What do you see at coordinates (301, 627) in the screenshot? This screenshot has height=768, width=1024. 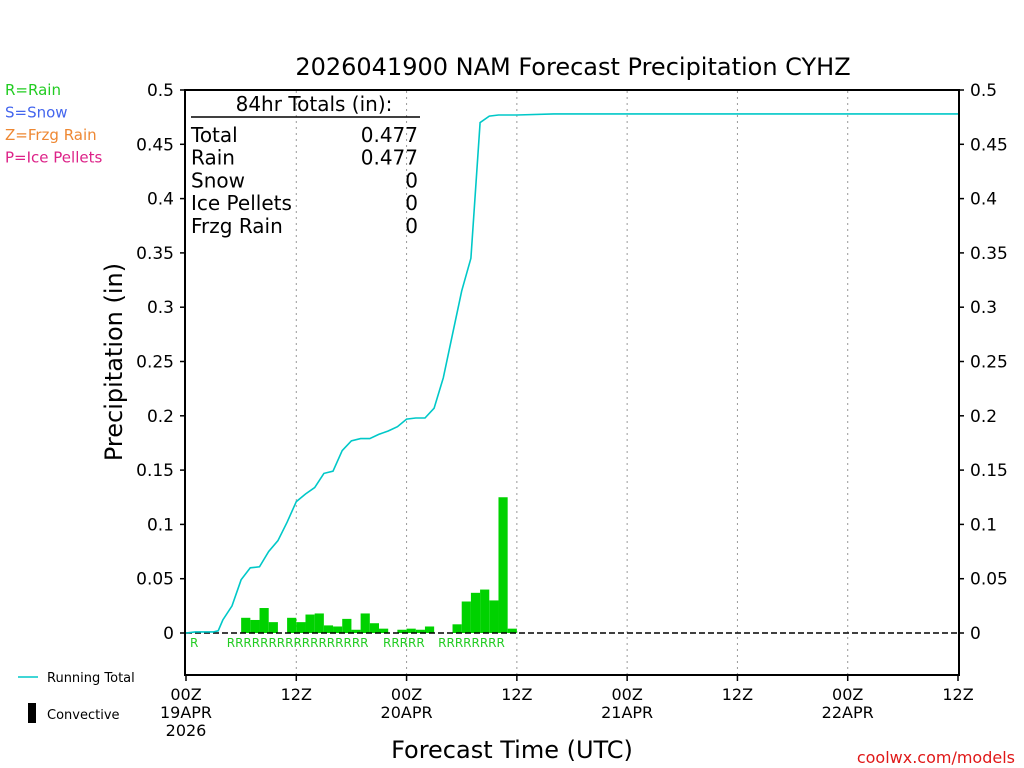 I see `precip-bar-h12` at bounding box center [301, 627].